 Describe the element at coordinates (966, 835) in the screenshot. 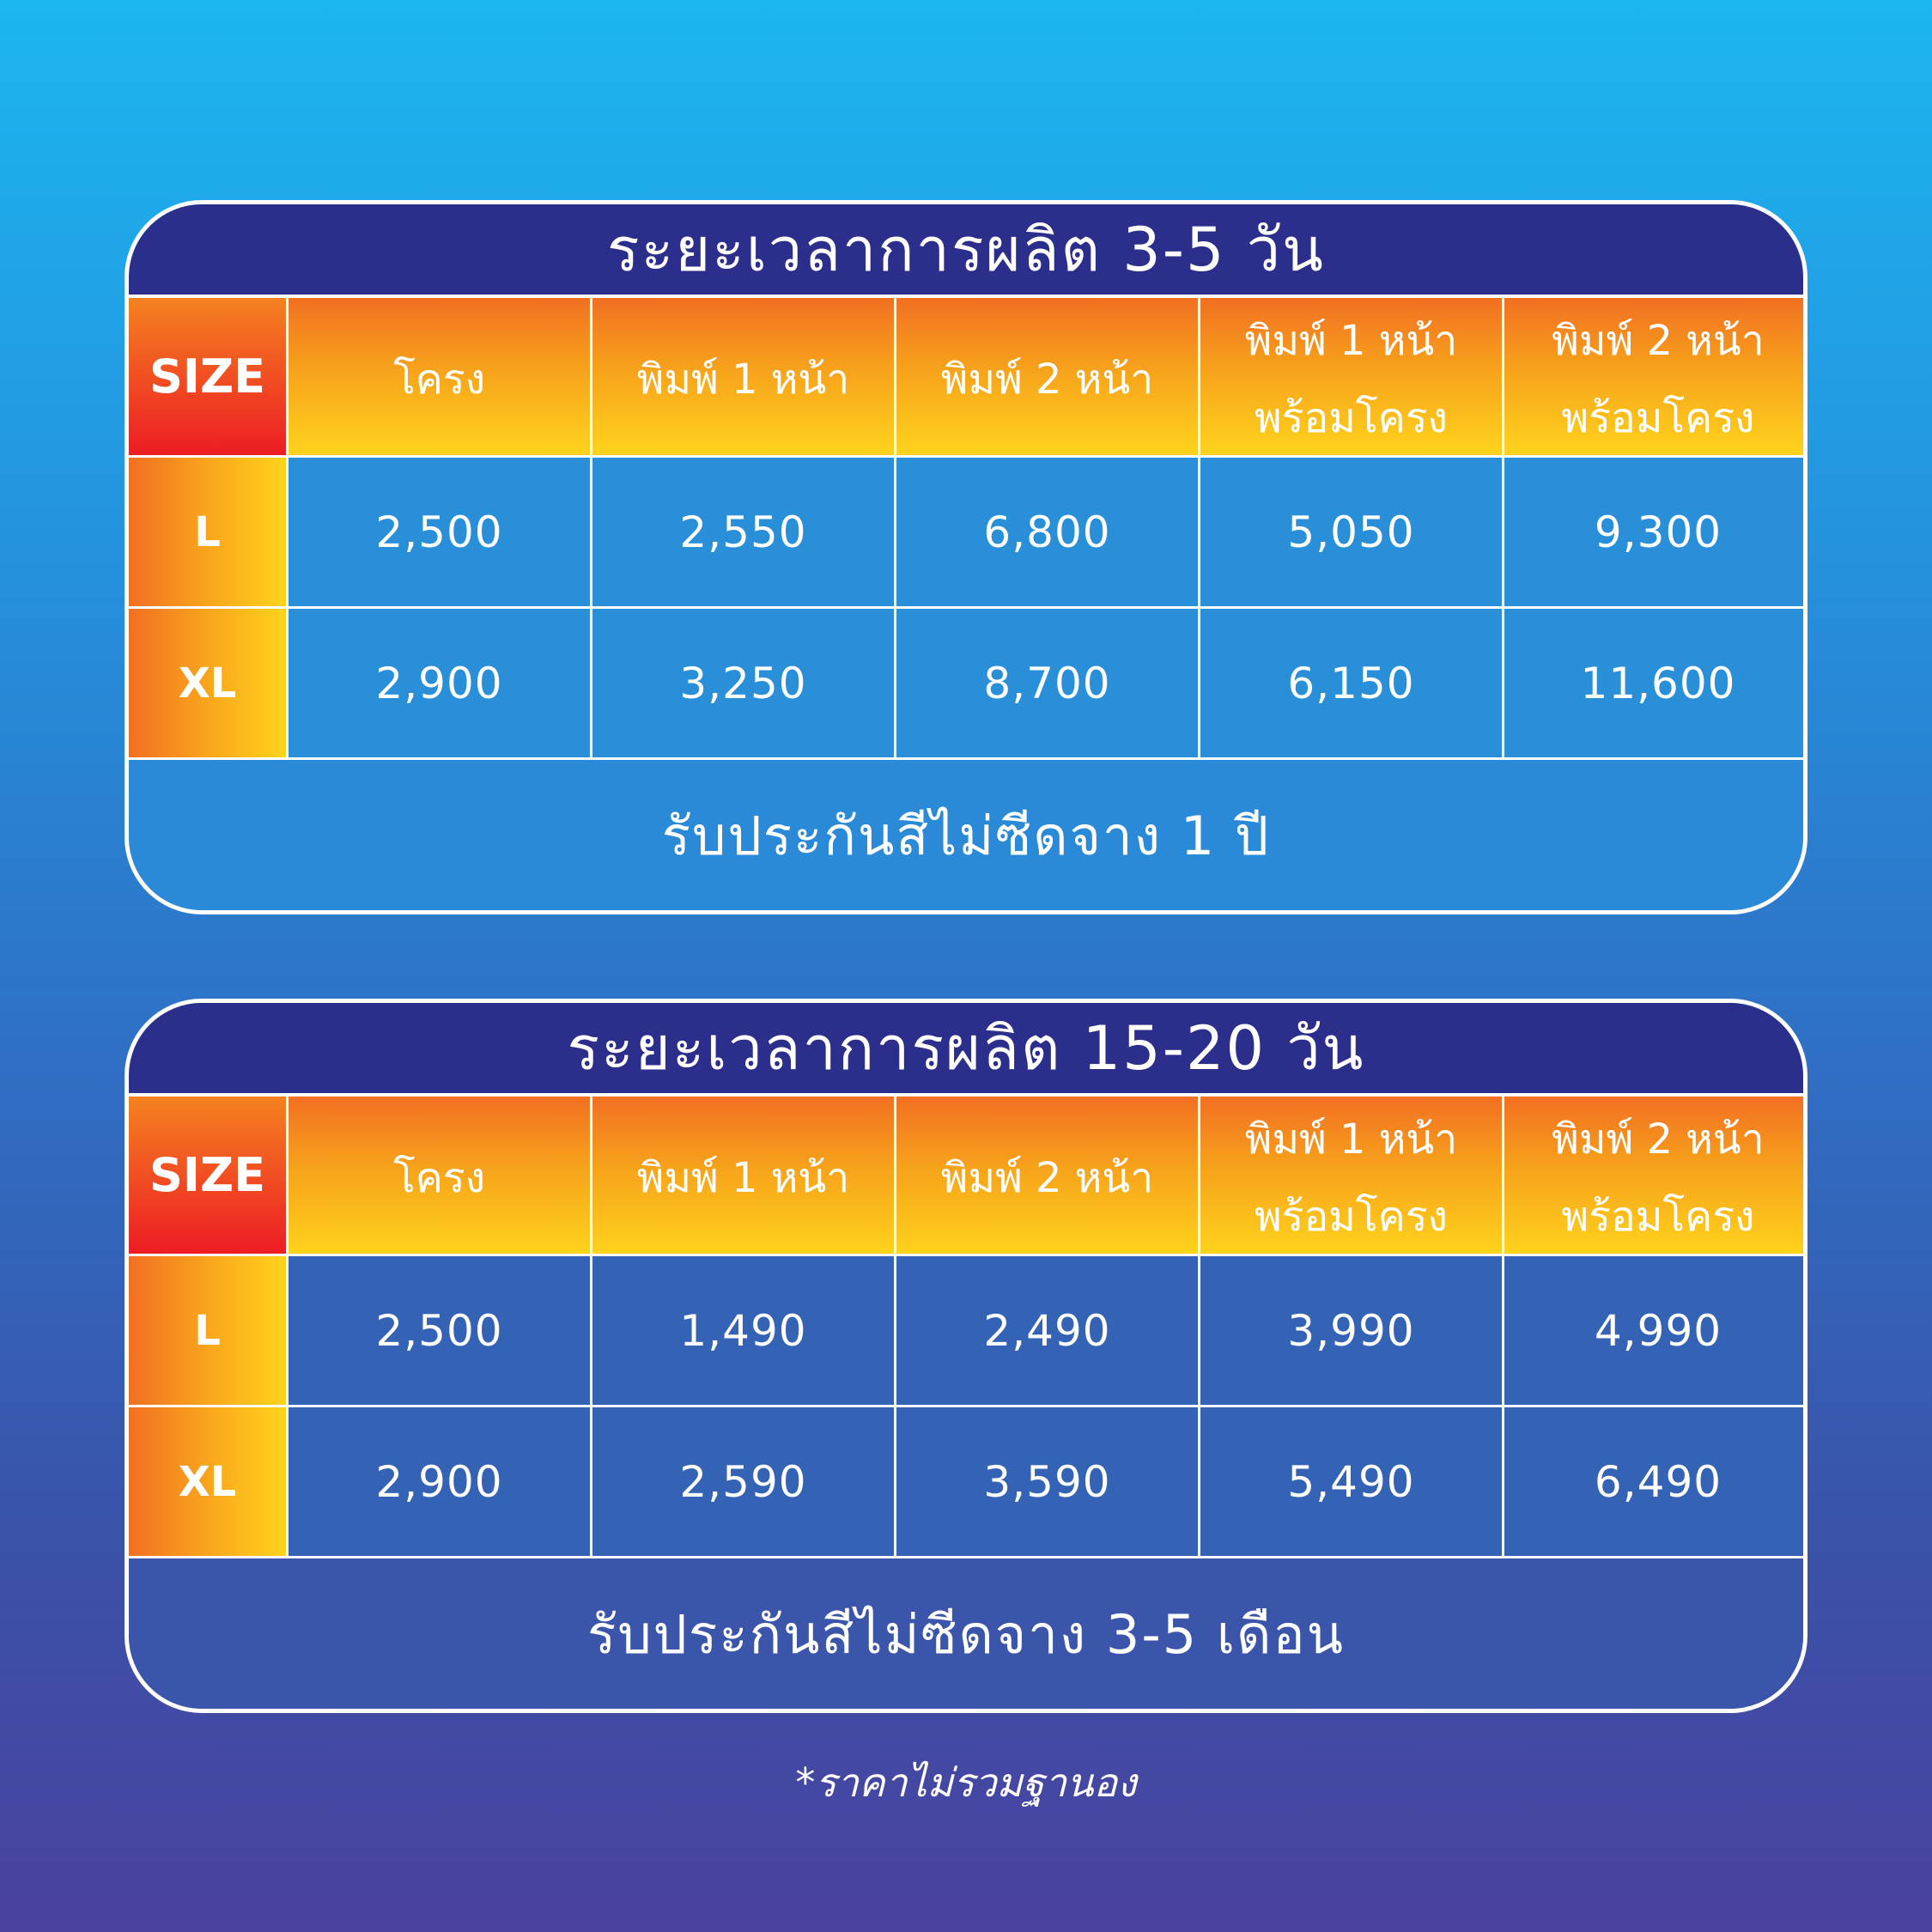

I see `warranty-footer: รับประกันสีไม่ซีดจาง 1 ปี` at that location.